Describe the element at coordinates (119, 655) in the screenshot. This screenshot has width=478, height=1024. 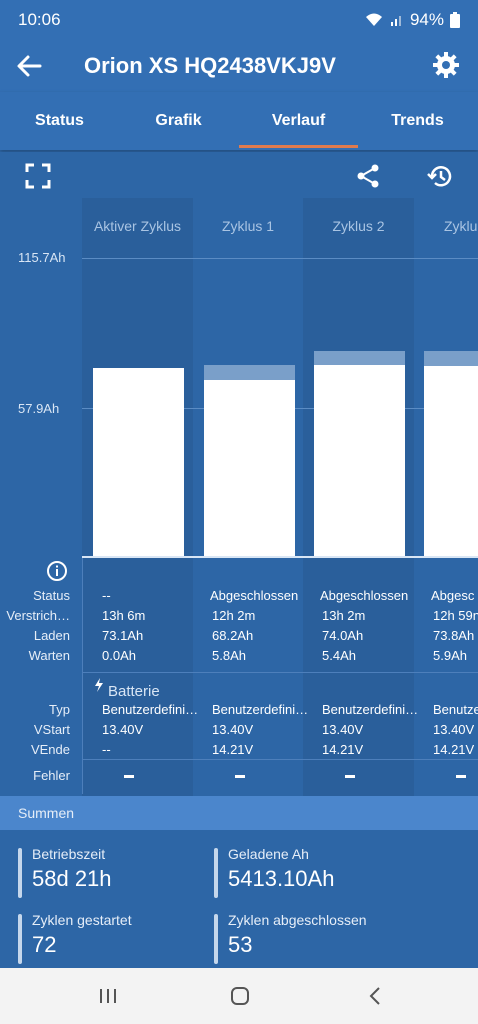
I see `table-cell: 0.0Ah` at that location.